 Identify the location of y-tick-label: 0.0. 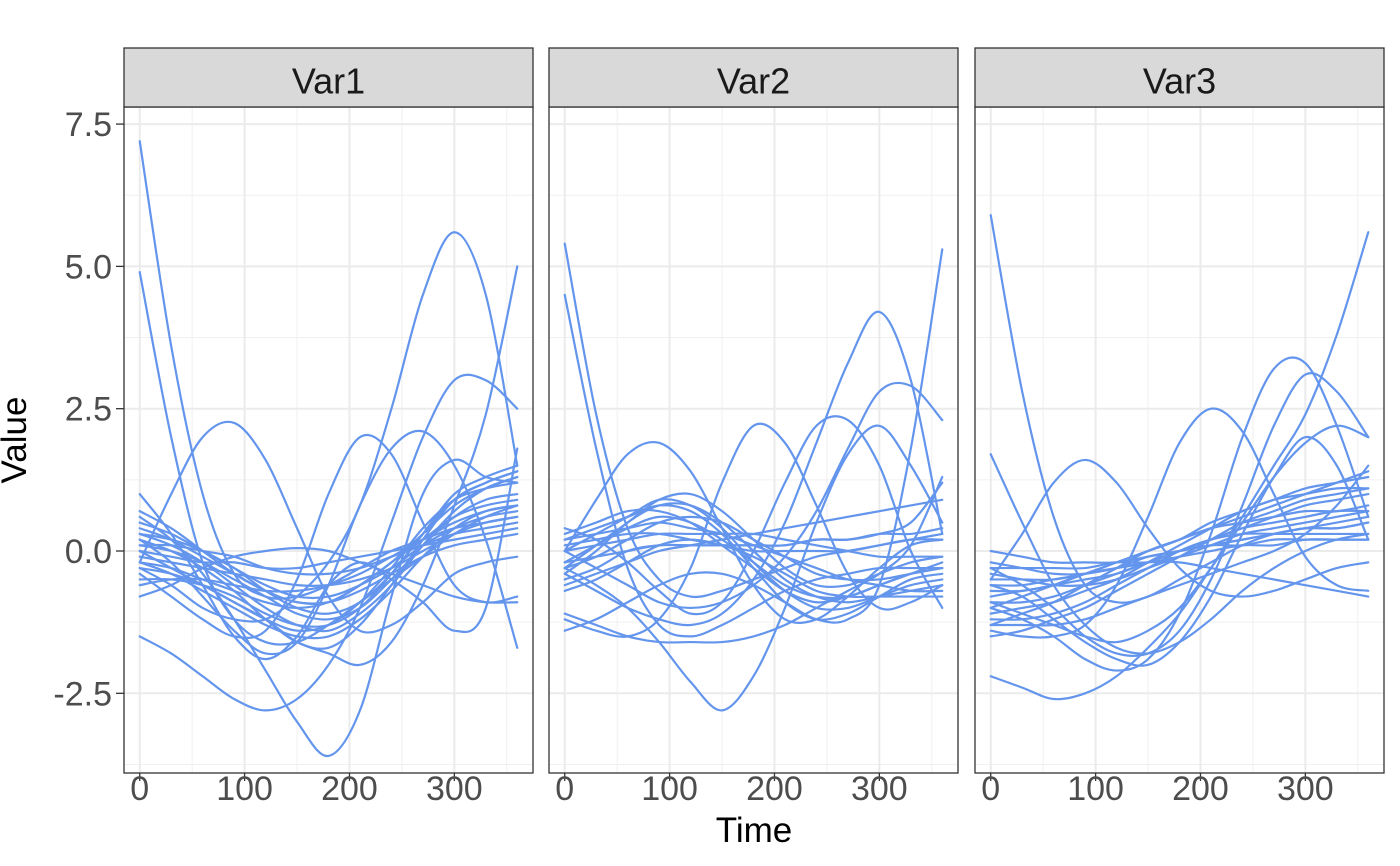
(88, 552).